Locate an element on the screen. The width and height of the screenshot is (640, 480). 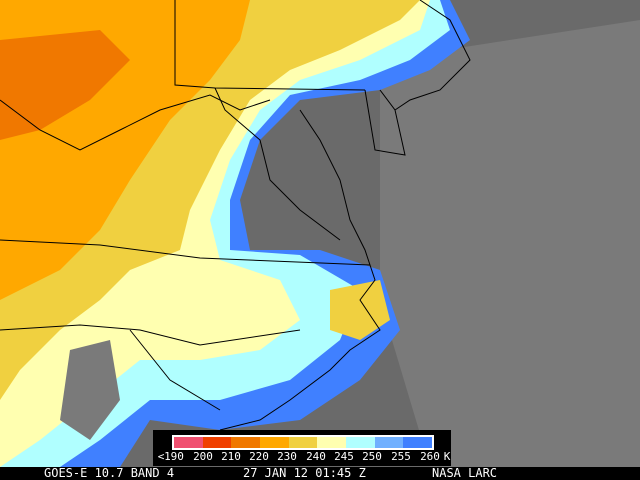
gray-inland is located at coordinates (90, 390).